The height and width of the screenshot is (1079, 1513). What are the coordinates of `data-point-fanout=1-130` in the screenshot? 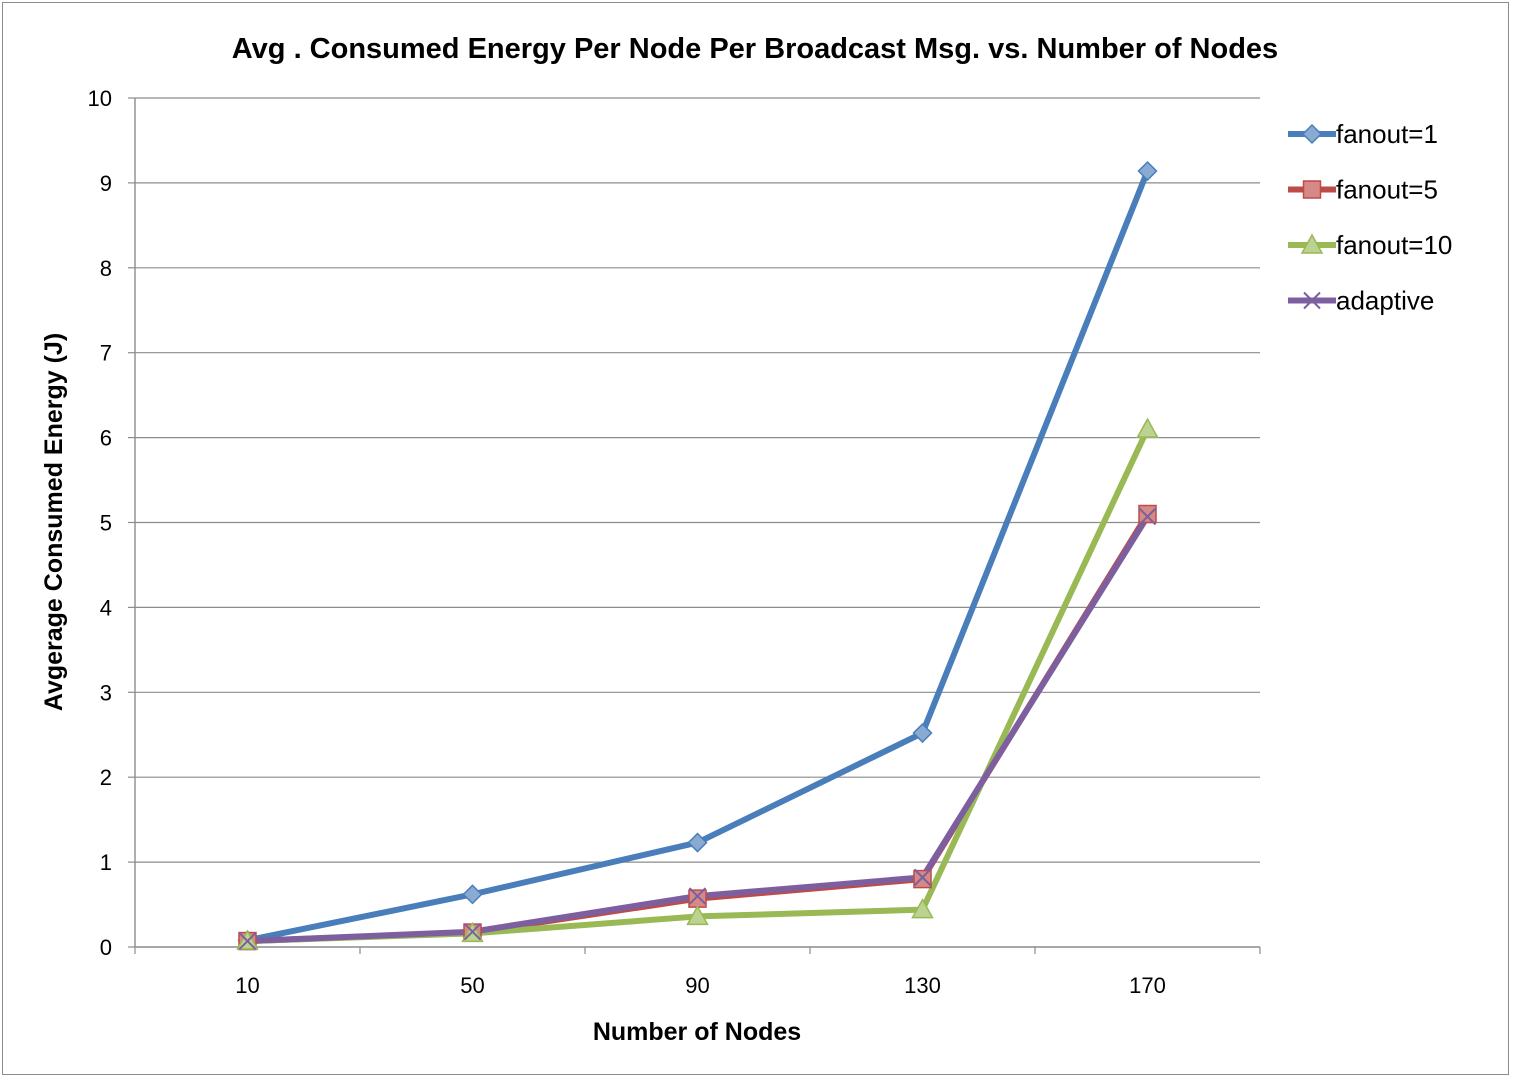 It's located at (922, 733).